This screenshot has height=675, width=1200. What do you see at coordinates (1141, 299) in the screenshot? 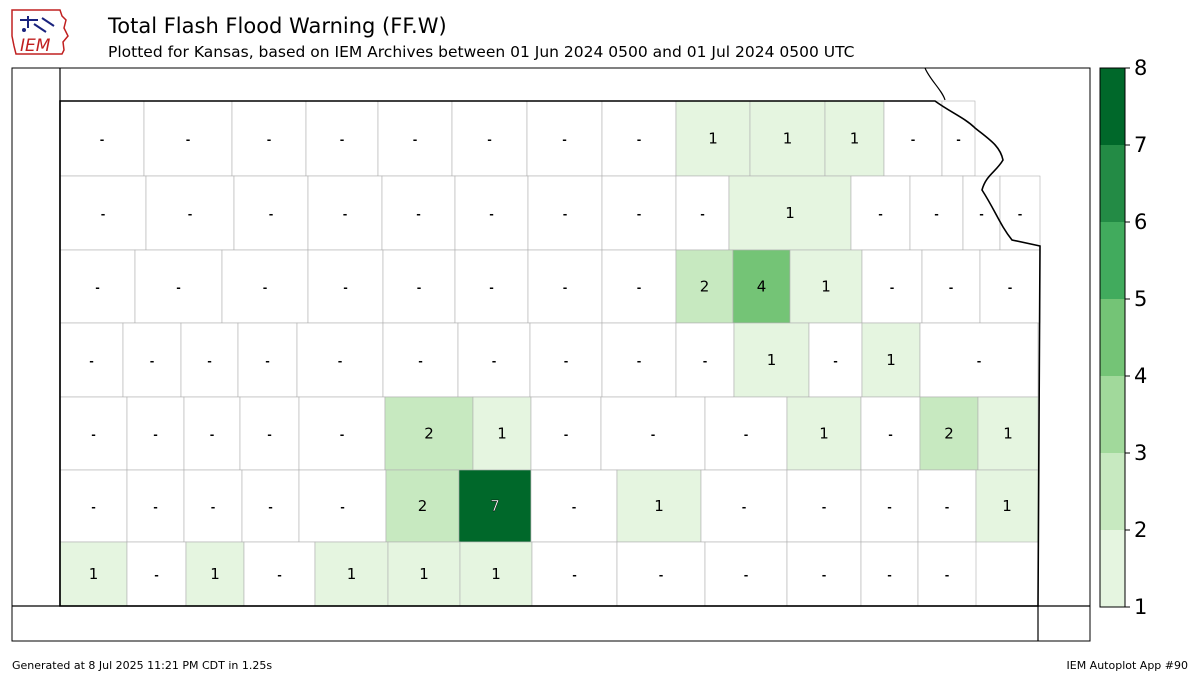
I see `colorbar-tick-label: 5` at bounding box center [1141, 299].